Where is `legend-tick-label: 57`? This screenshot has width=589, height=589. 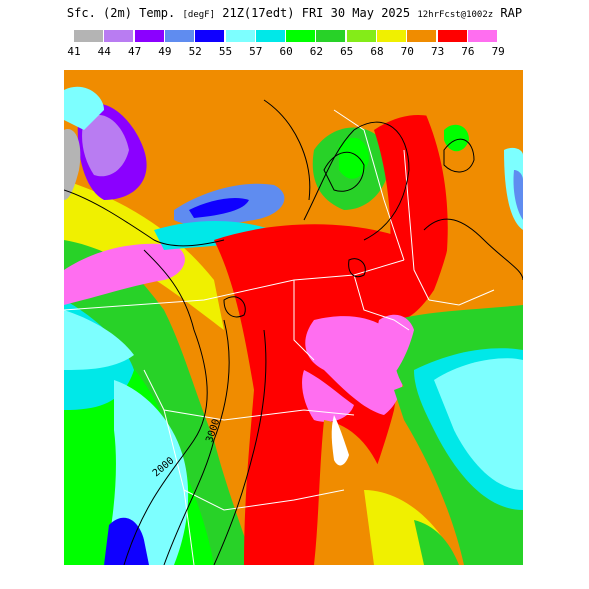
legend-tick-label: 57 is located at coordinates (256, 51).